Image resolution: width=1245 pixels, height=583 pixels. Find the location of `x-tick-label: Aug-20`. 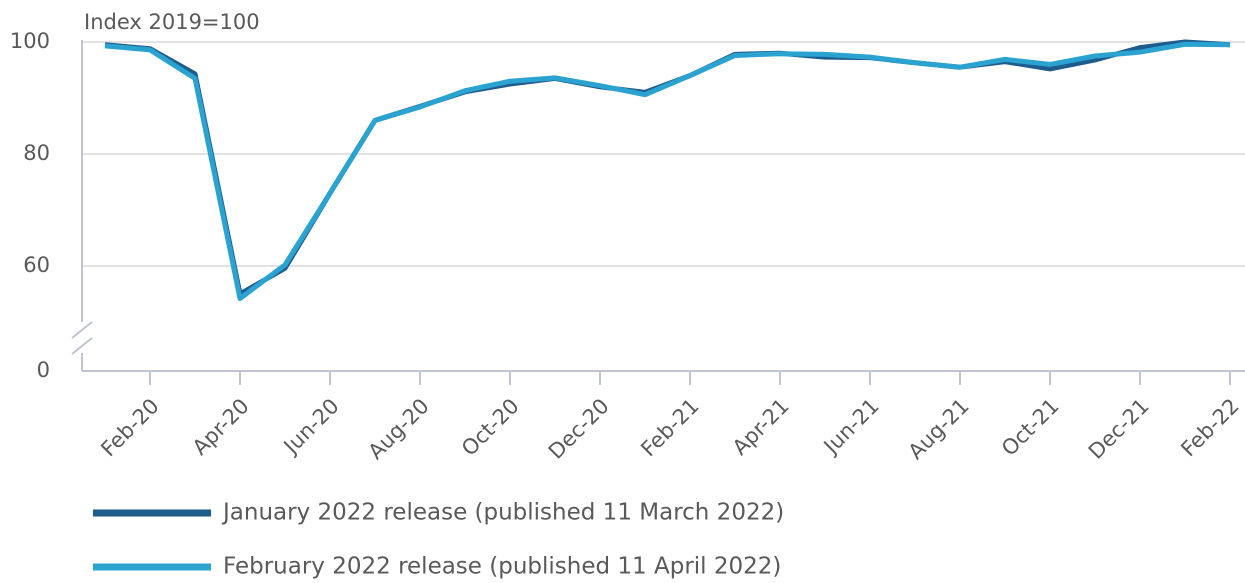

x-tick-label: Aug-20 is located at coordinates (399, 429).